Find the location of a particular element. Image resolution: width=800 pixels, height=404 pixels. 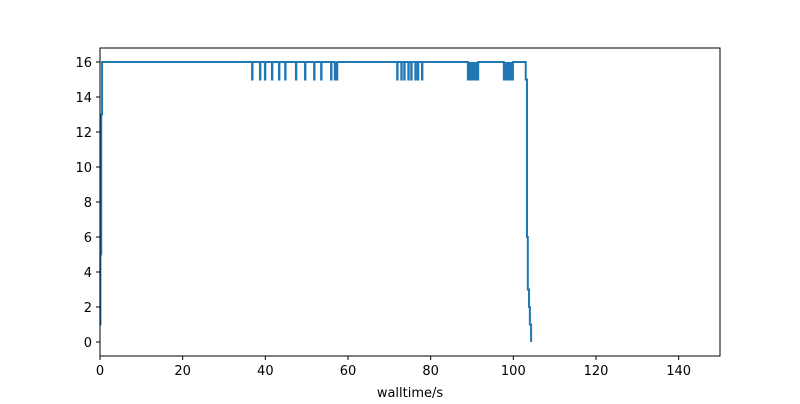

y-tick-label: 4 is located at coordinates (88, 273).